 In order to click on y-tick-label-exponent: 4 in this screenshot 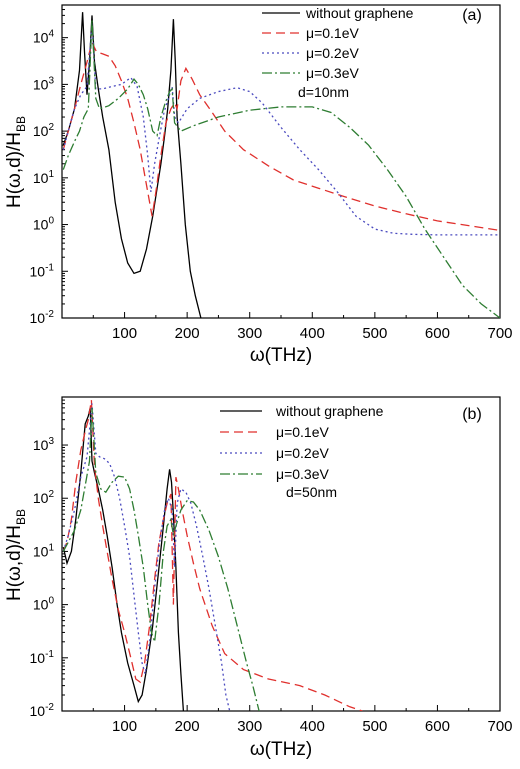, I will do `click(51, 34)`.